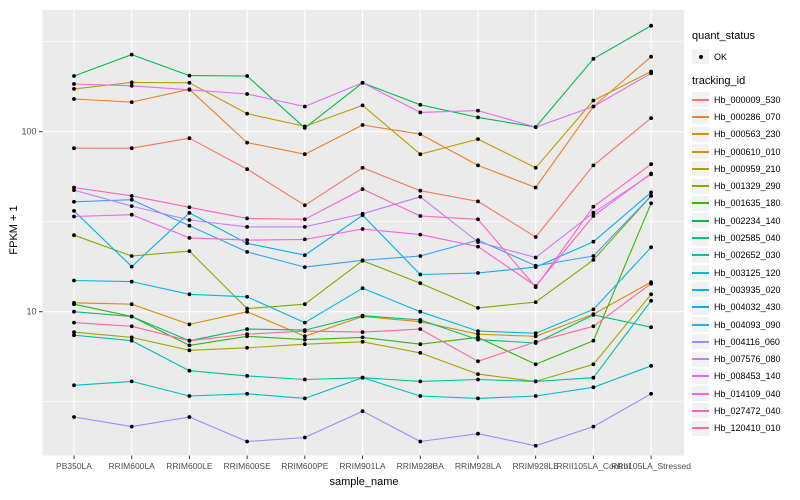  Describe the element at coordinates (747, 376) in the screenshot. I see `legend-label: Hb_008453_140` at that location.